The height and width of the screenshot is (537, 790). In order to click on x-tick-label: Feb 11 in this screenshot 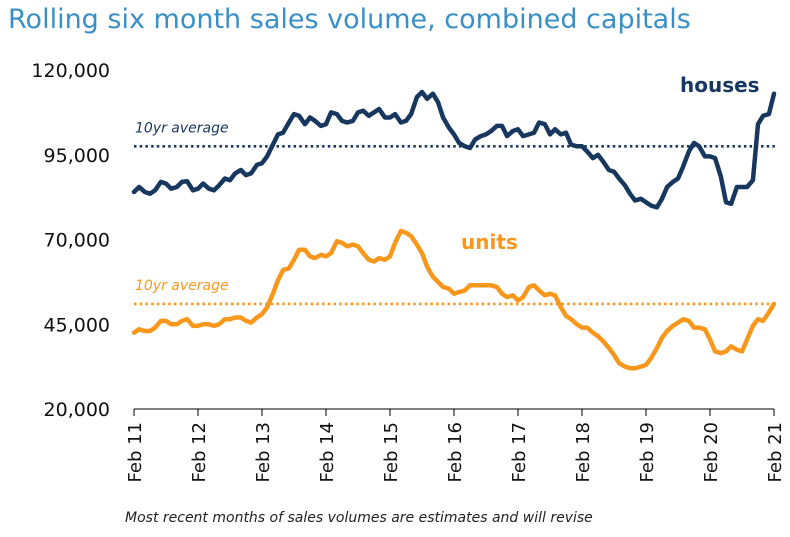, I will do `click(135, 452)`.